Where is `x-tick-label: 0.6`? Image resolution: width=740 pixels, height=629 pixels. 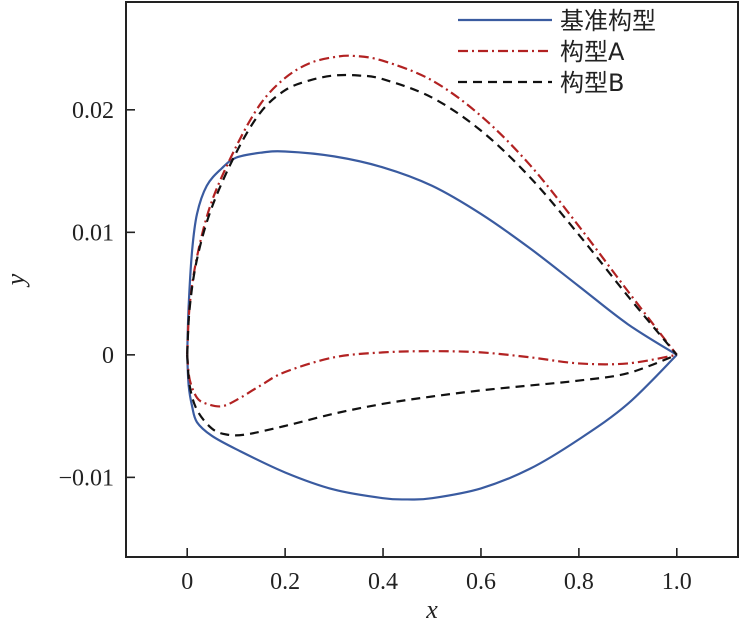
x-tick-label: 0.6 is located at coordinates (481, 582).